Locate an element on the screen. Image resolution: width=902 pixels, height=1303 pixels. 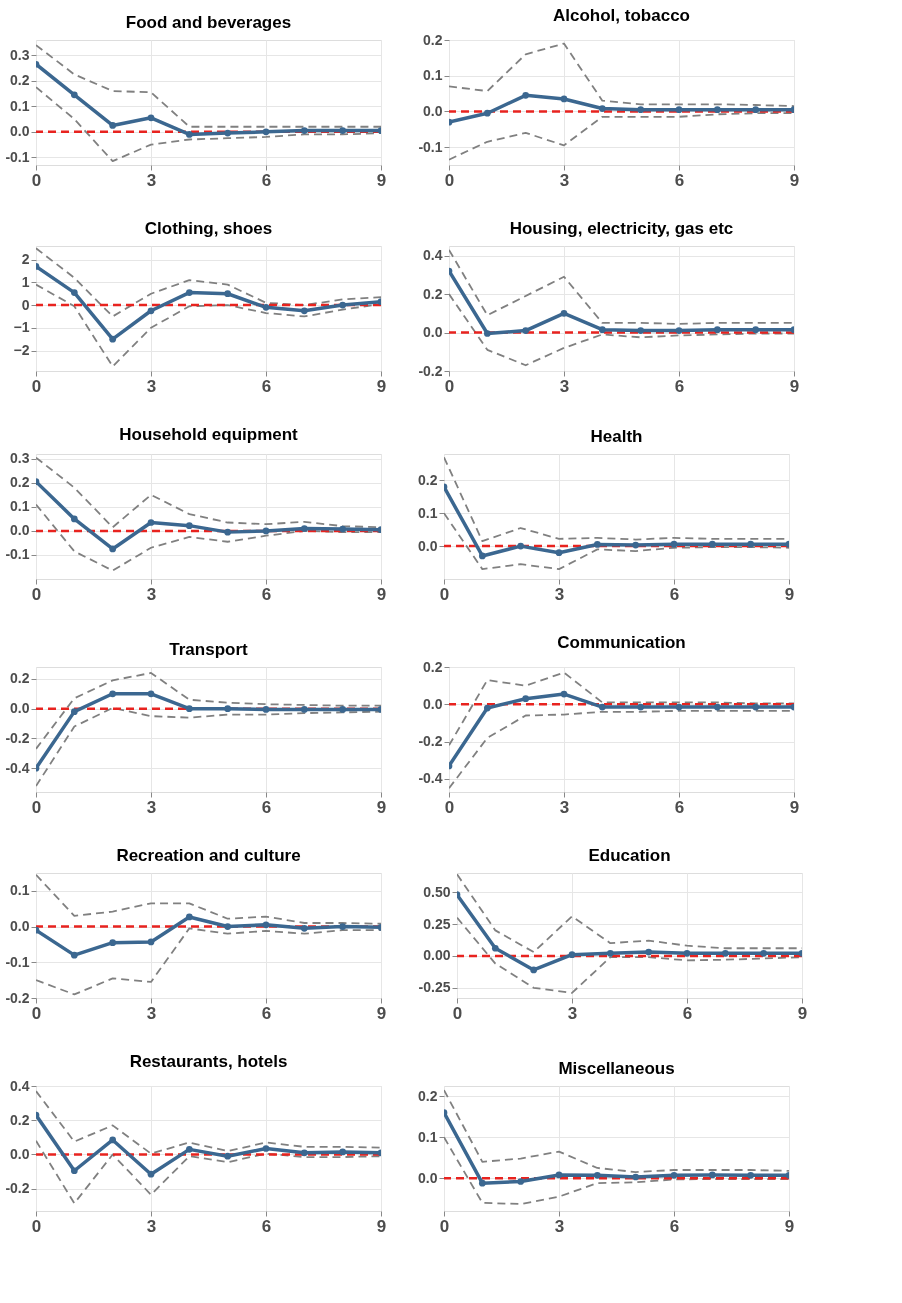
chart-title: Housing, electricity, gas etc is located at coordinates (621, 228).